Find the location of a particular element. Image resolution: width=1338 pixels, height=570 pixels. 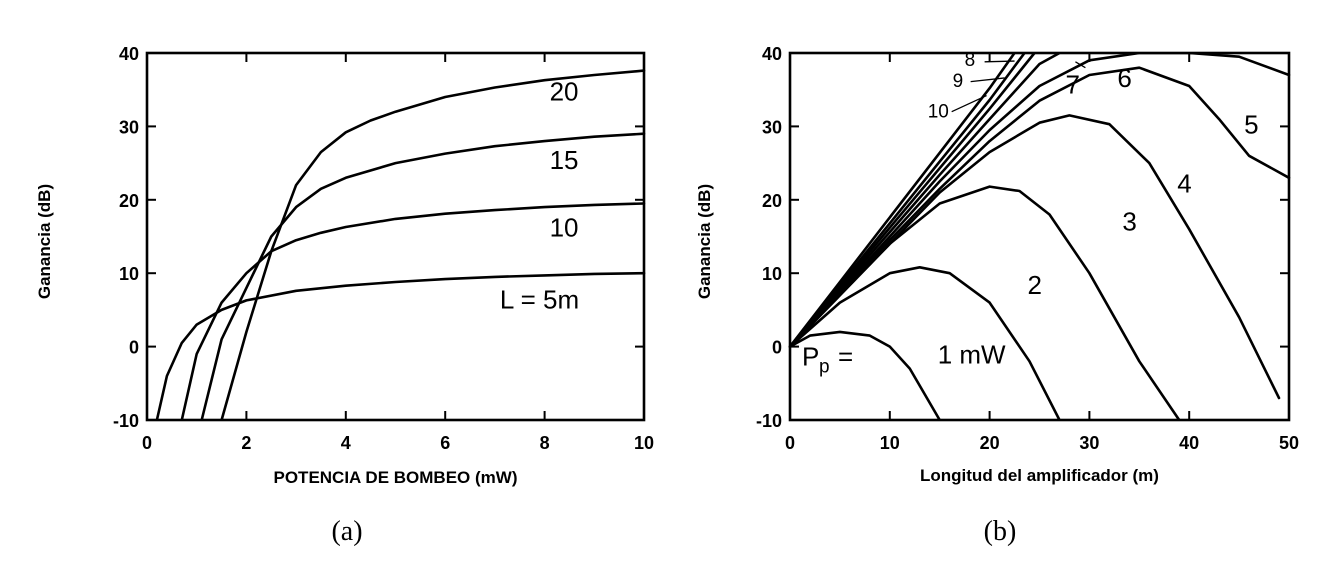

x-tick-label: 6 is located at coordinates (445, 443).